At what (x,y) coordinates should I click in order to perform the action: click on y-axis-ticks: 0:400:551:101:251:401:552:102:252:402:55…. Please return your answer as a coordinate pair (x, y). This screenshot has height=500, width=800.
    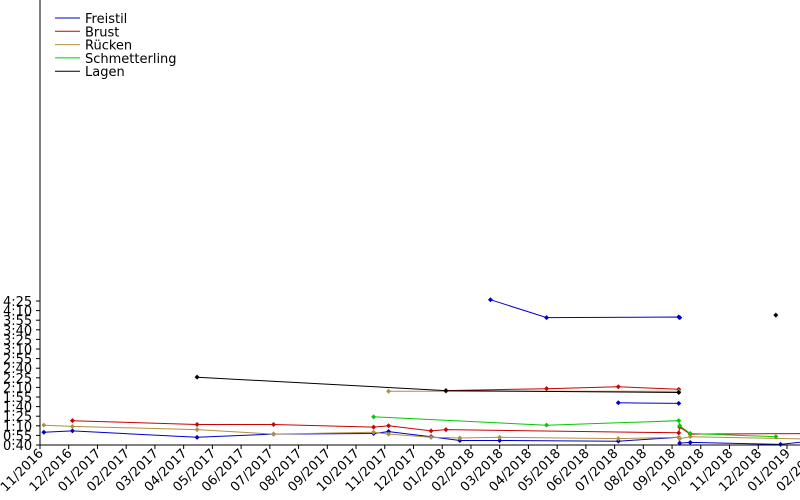
    Looking at the image, I should click on (21, 374).